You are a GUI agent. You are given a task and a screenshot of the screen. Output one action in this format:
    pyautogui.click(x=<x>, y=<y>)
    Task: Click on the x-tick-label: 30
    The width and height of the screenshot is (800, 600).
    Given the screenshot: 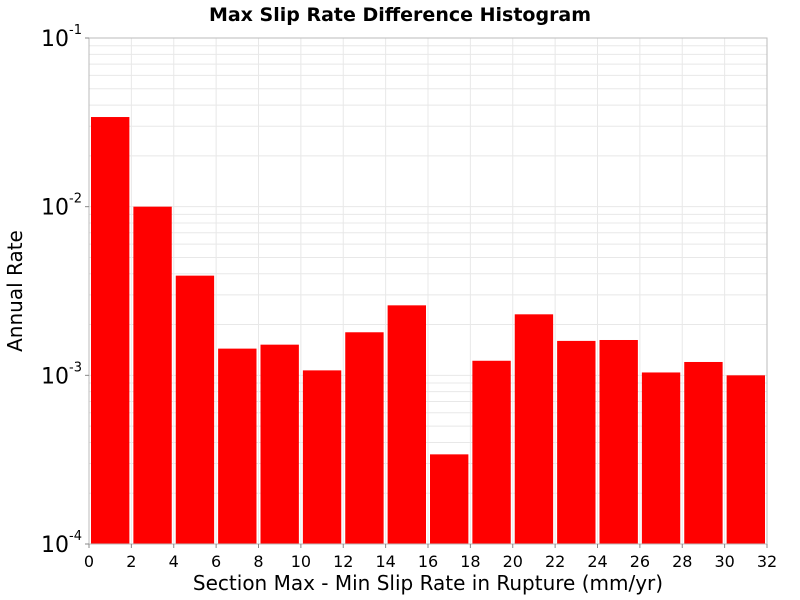 What is the action you would take?
    pyautogui.click(x=724, y=561)
    